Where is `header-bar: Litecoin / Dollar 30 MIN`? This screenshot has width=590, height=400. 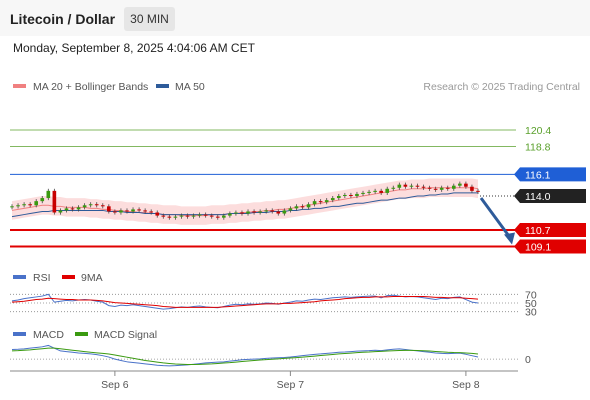
header-bar: Litecoin / Dollar 30 MIN is located at coordinates (295, 18).